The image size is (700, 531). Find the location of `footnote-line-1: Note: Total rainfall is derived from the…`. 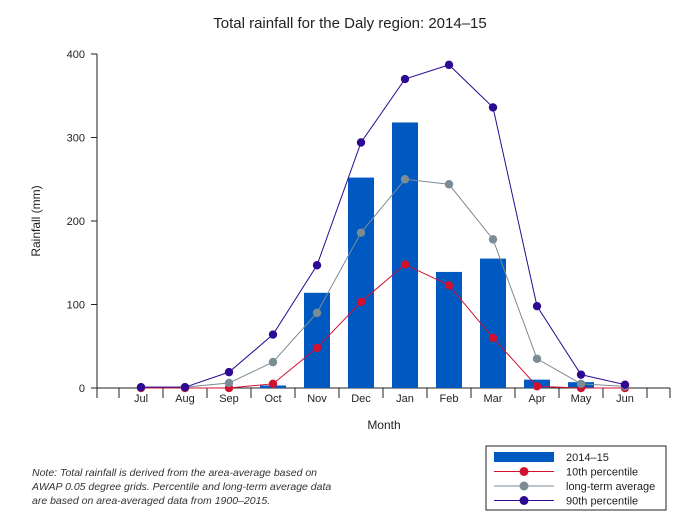

footnote-line-1: Note: Total rainfall is derived from the… is located at coordinates (175, 473).